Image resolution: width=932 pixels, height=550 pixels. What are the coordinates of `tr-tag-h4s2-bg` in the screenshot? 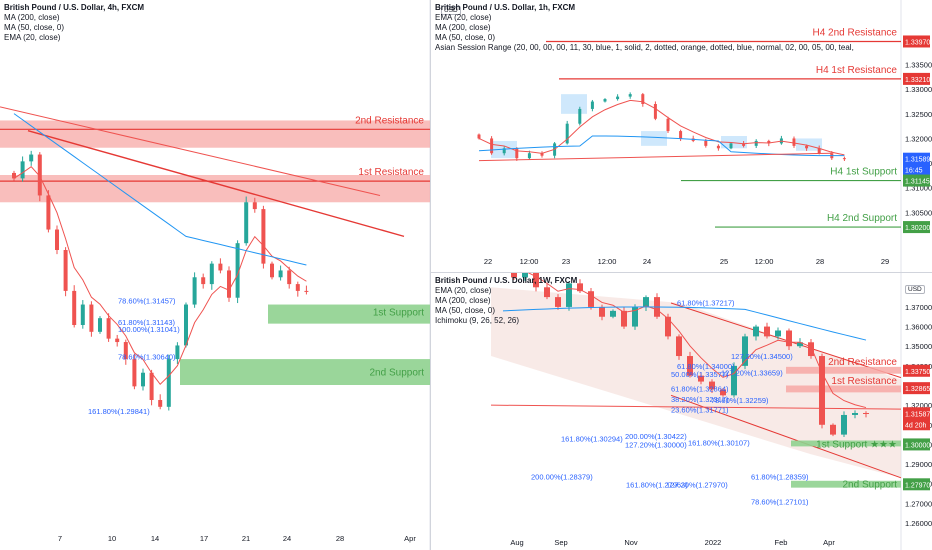 It's located at (916, 227).